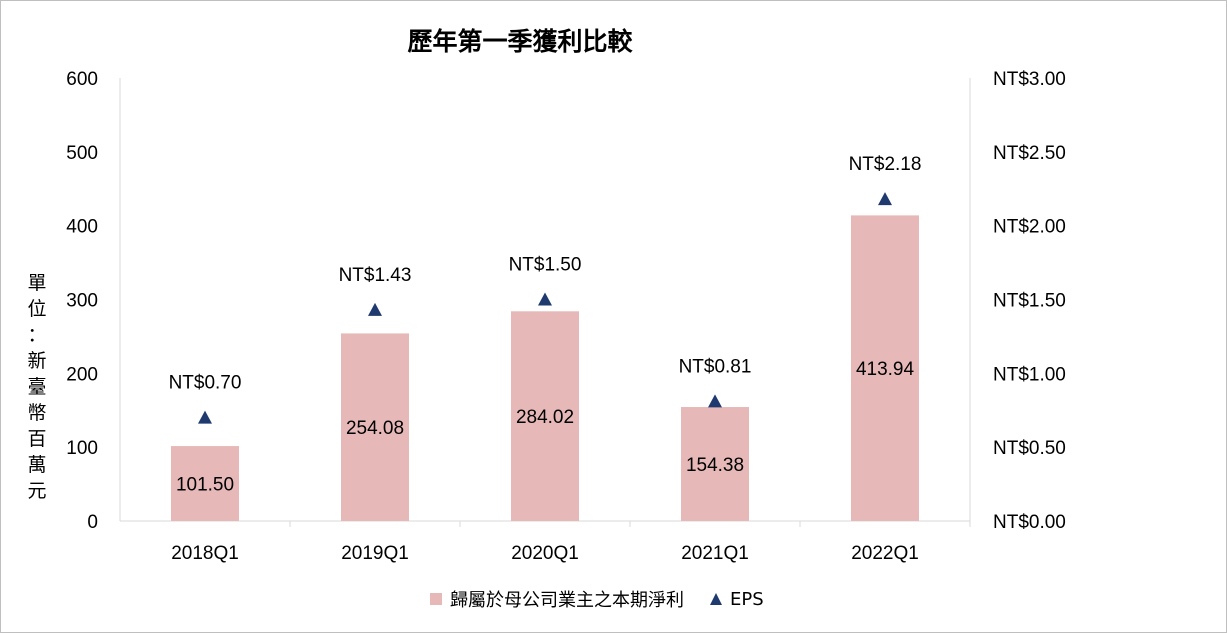 This screenshot has width=1227, height=633. I want to click on y-axis-label-char: 百, so click(37, 439).